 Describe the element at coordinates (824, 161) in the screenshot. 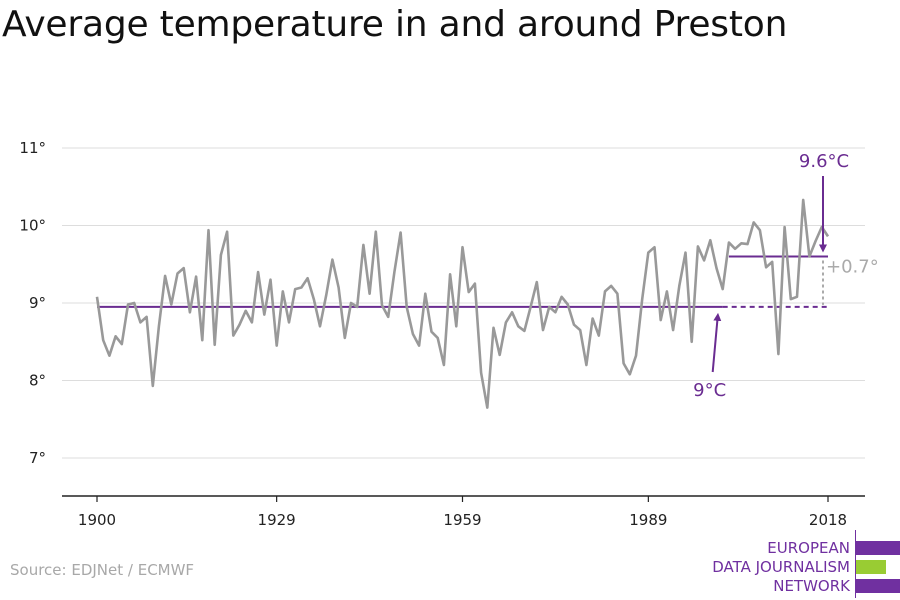

I see `recent-average-label: 9.6°C` at that location.